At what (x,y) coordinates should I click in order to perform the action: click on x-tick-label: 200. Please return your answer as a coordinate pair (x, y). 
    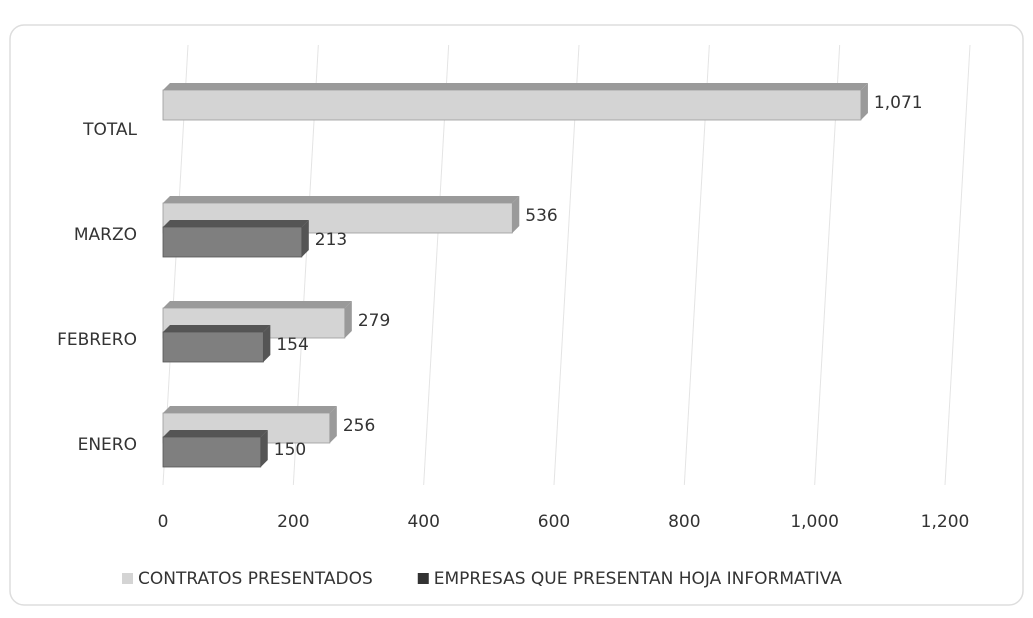
    Looking at the image, I should click on (293, 522).